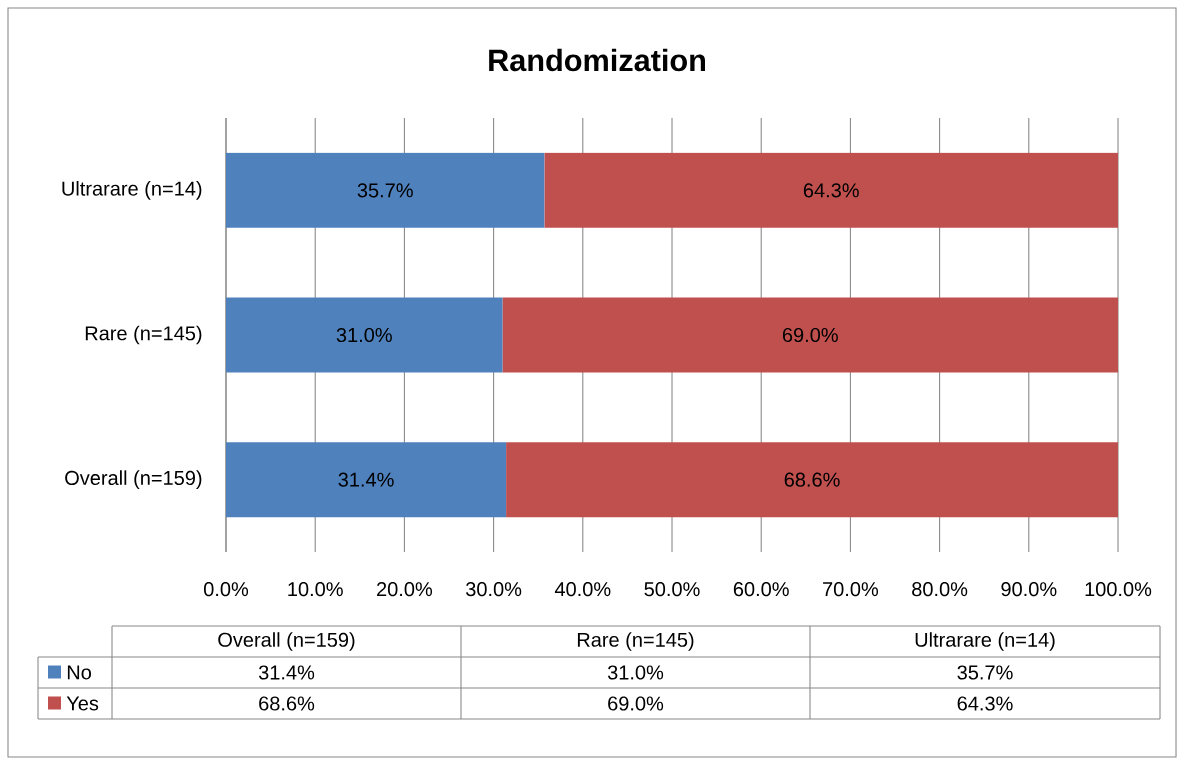 The width and height of the screenshot is (1184, 765). I want to click on x-tick-label: 10.0%, so click(315, 589).